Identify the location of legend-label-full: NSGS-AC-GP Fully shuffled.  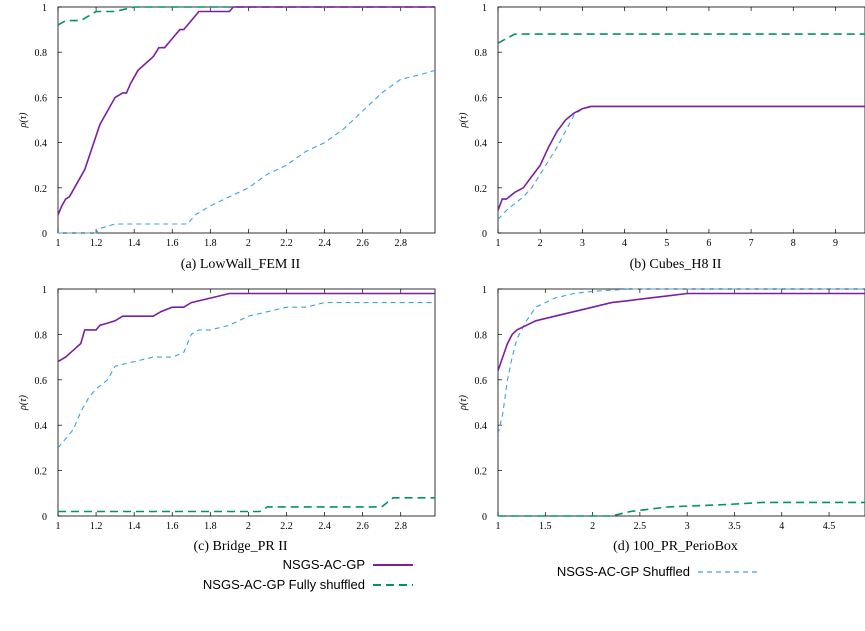
(284, 584).